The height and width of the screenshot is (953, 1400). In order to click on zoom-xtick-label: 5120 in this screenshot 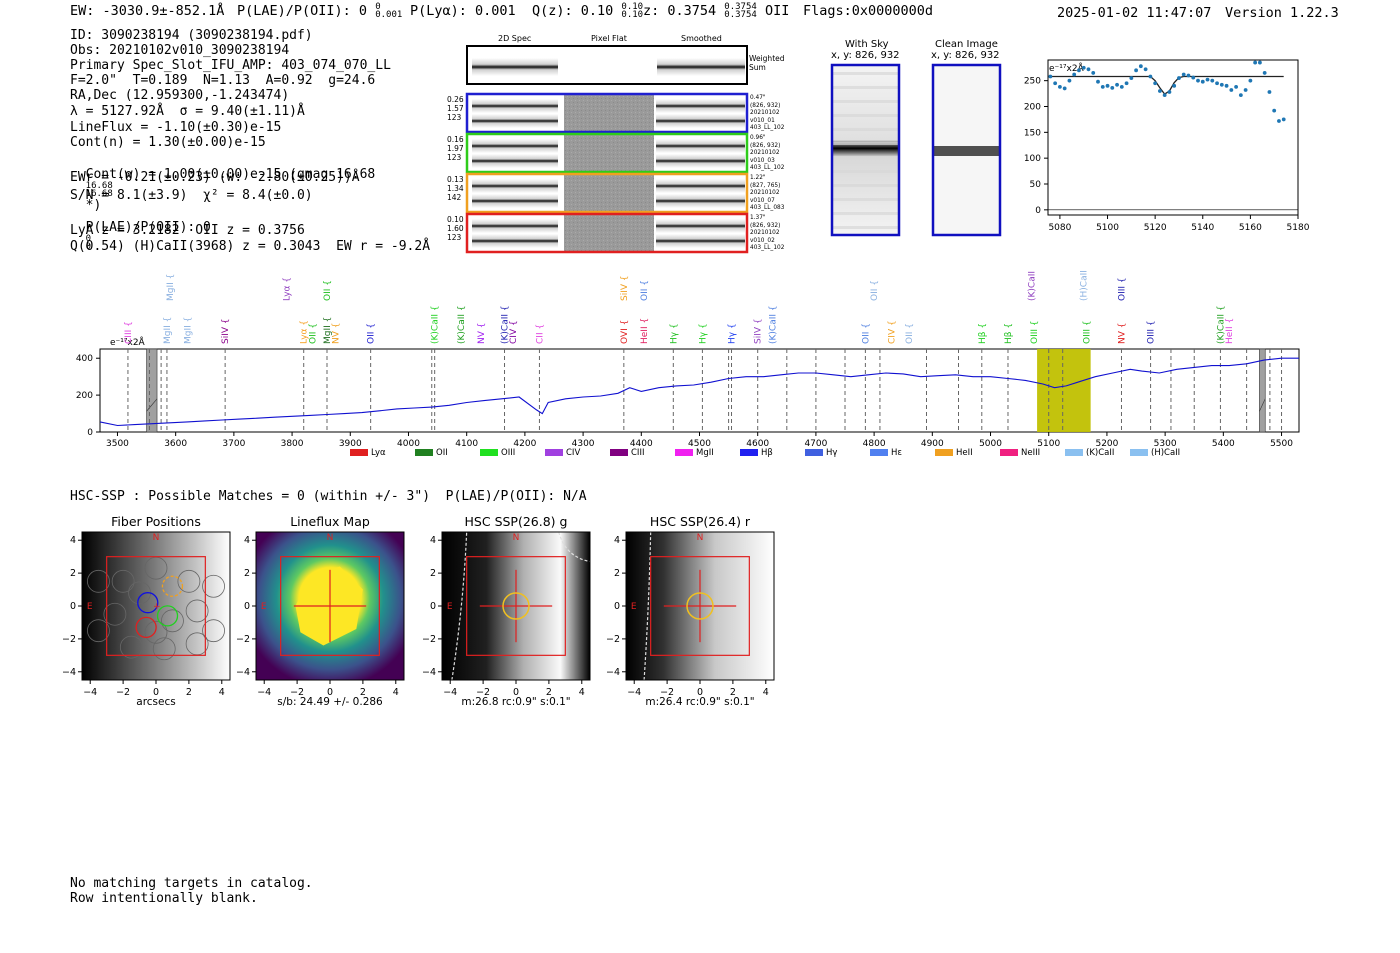, I will do `click(1155, 228)`.